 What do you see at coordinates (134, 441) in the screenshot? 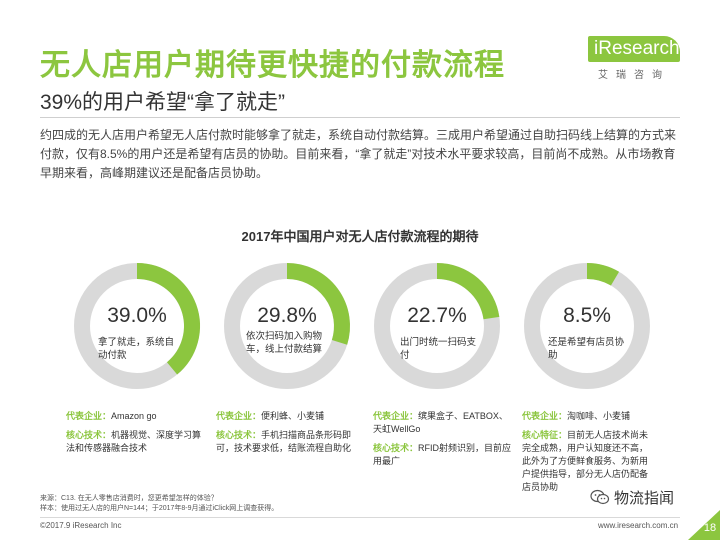
I see `tech-value: 机器视觉、深度学习算法和传感器融合技术` at bounding box center [134, 441].